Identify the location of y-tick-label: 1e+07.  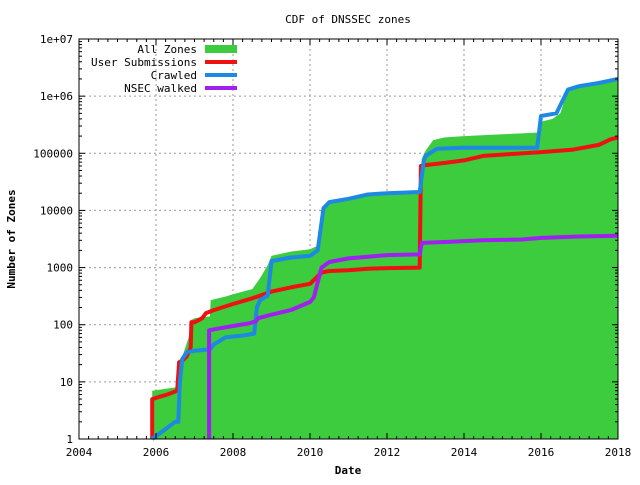
(56, 39).